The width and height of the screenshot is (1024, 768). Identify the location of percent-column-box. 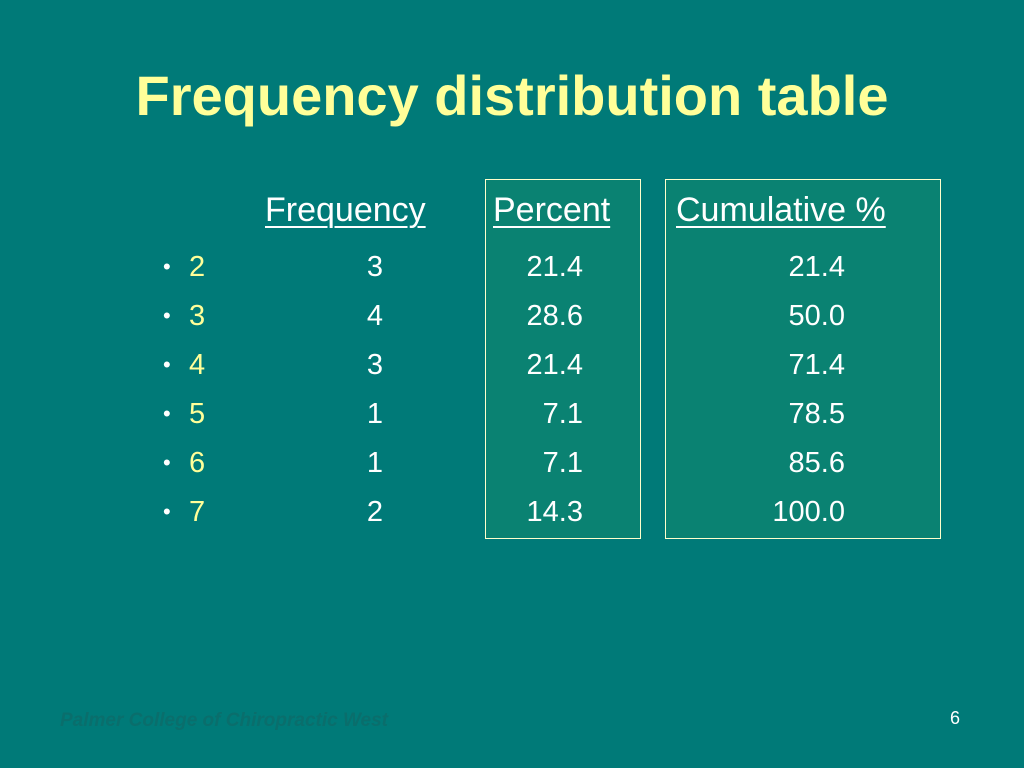
(563, 359).